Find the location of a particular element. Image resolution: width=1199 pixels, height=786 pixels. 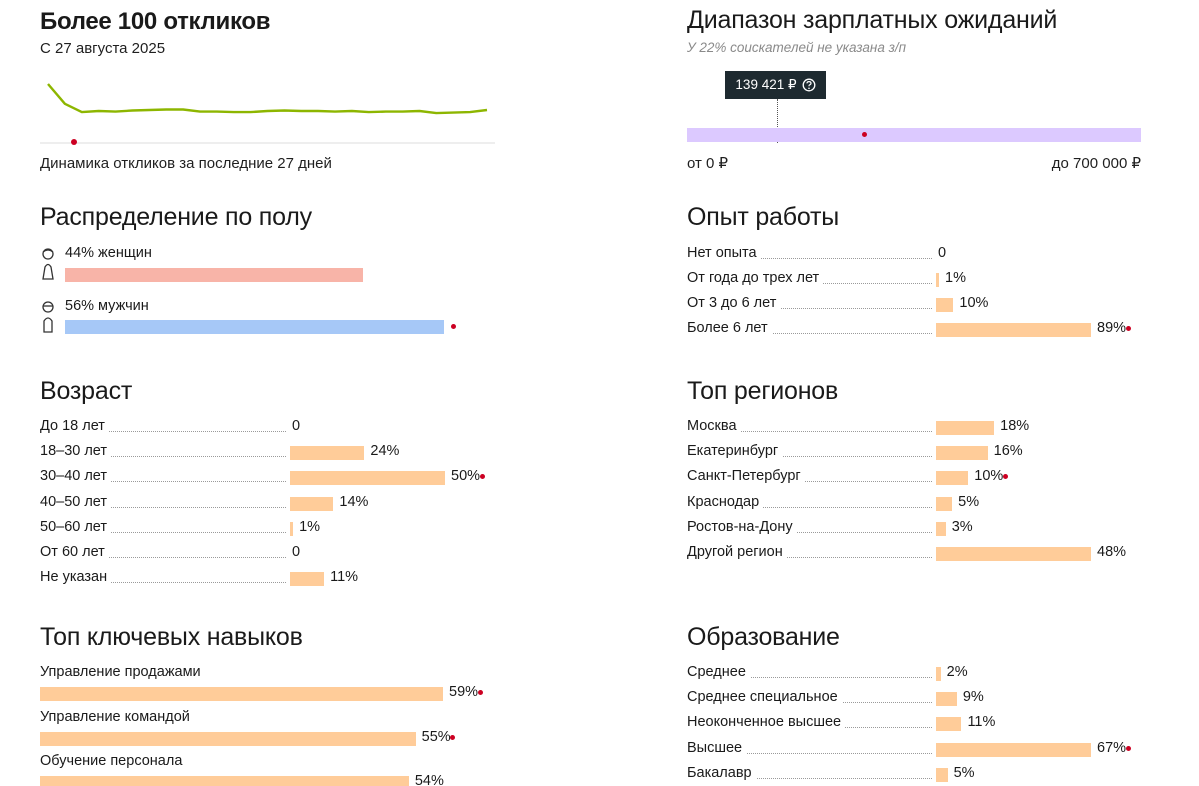

education-row: Неоконченное высшее 11% is located at coordinates (917, 724).